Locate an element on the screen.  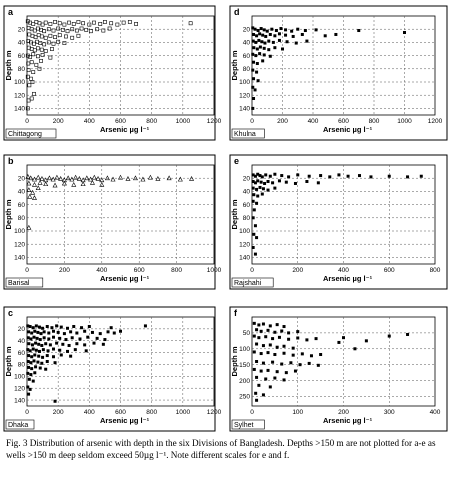
x-tick-label: 300 is located at coordinates (389, 412).